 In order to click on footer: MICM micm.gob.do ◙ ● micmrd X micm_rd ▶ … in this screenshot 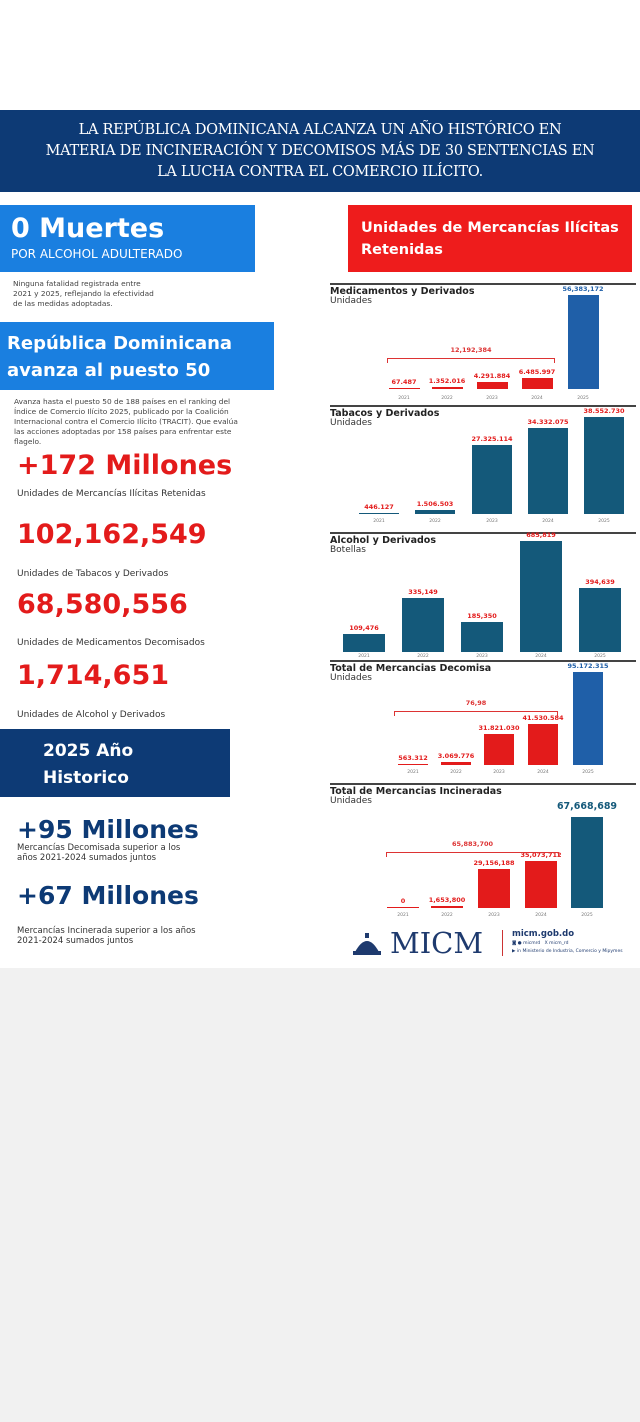, I will do `click(494, 943)`.